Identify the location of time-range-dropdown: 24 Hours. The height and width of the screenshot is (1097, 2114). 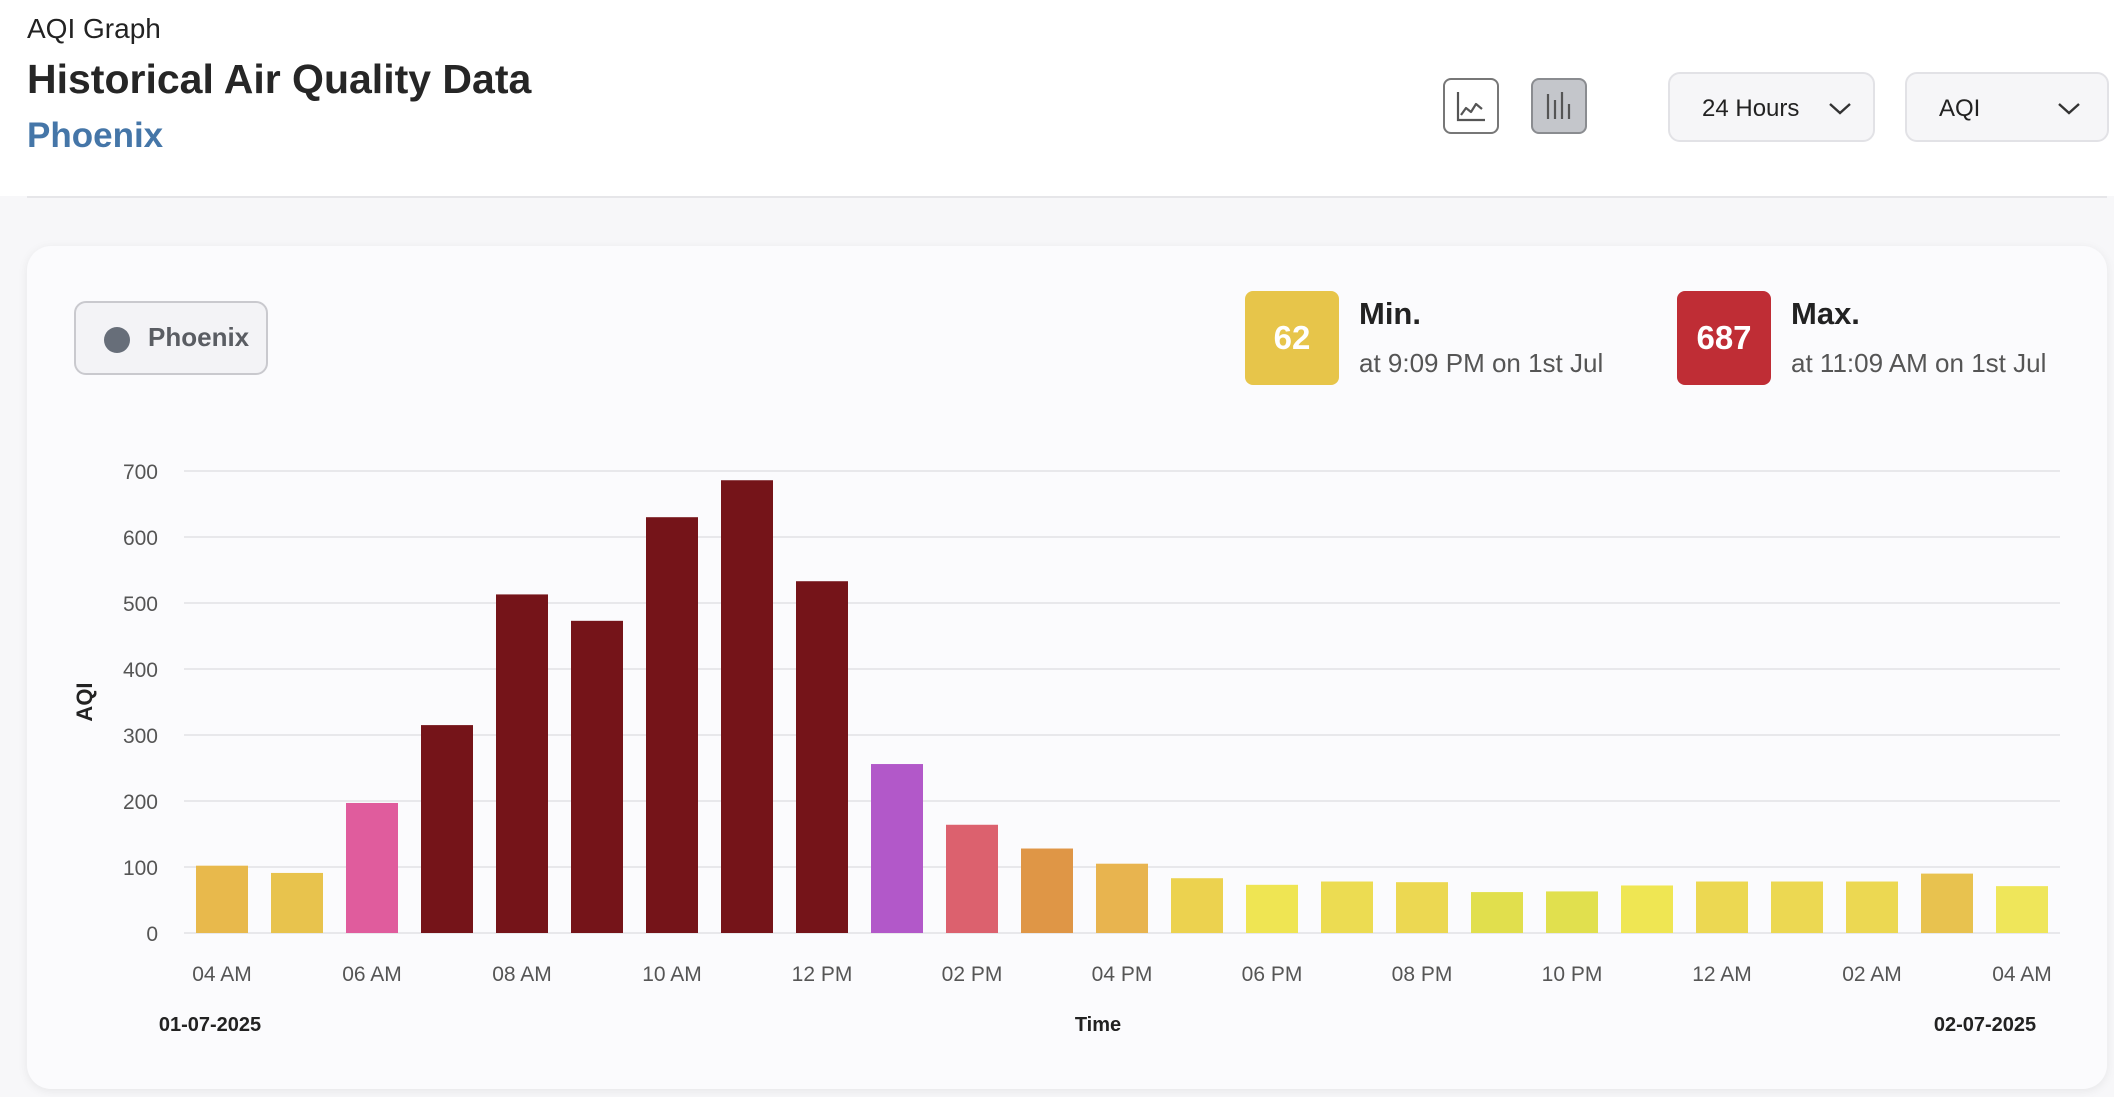
(1771, 107).